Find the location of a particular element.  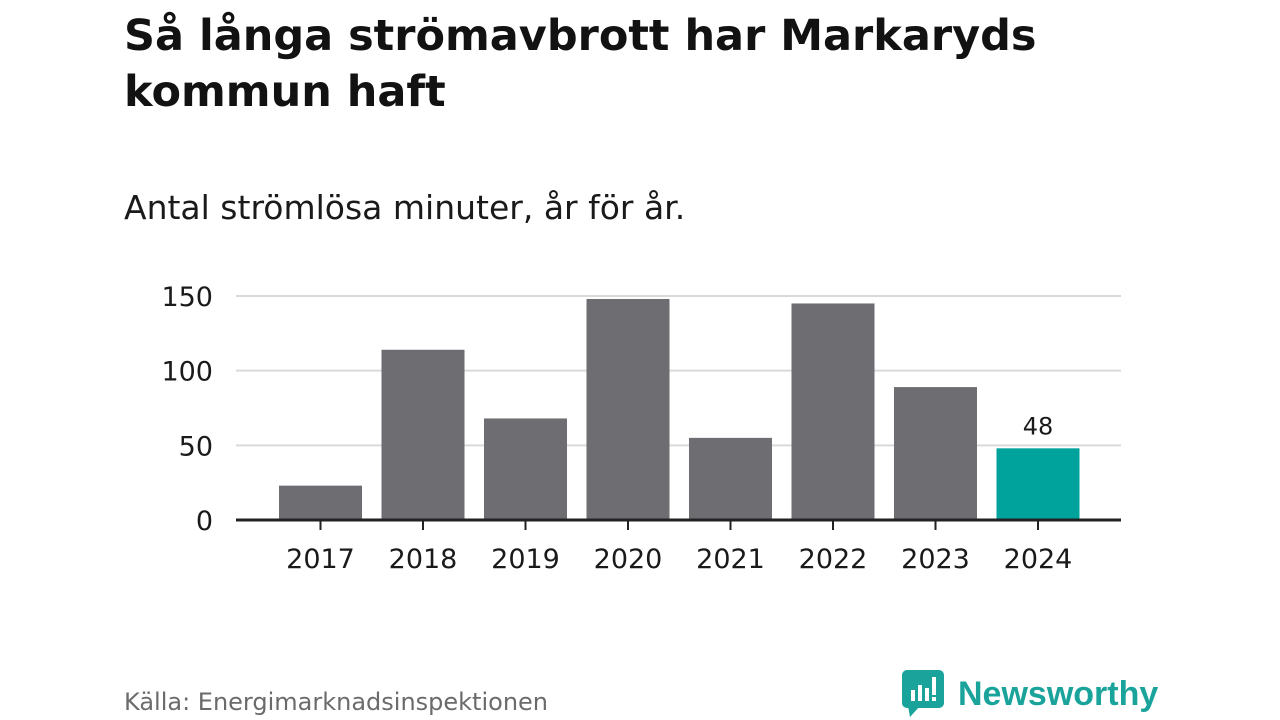

y-tick-label: 100 is located at coordinates (187, 372).